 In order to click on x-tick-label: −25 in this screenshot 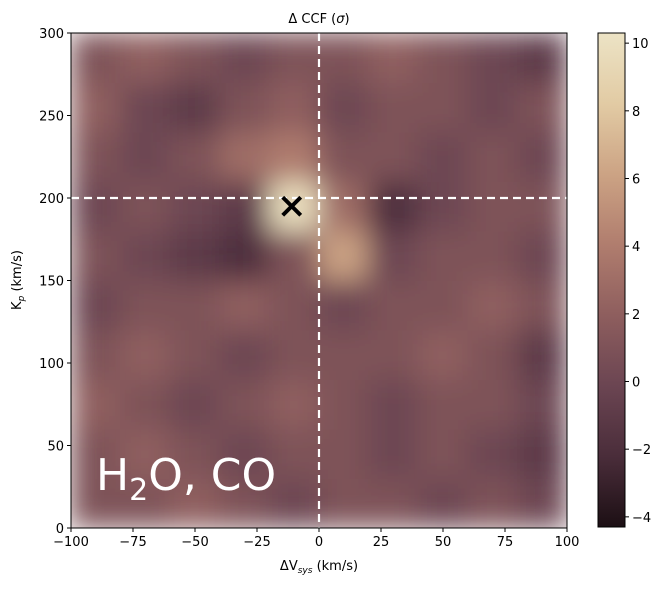, I will do `click(256, 542)`.